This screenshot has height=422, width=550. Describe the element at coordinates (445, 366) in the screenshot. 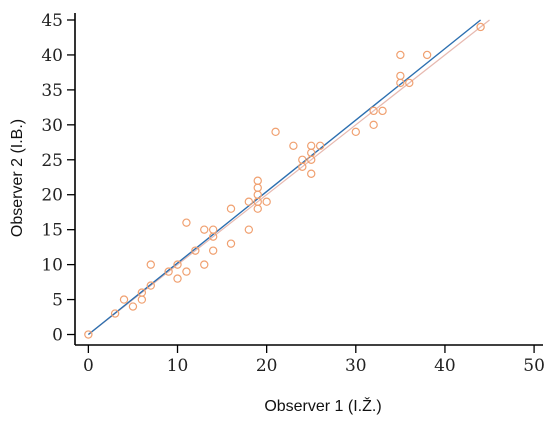

I see `x-tick-label: 40` at that location.